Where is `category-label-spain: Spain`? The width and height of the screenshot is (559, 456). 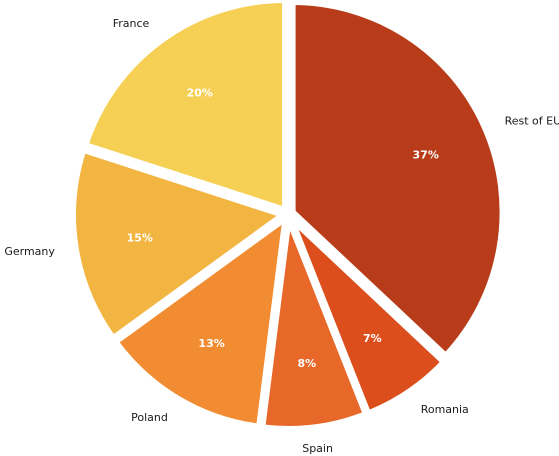 category-label-spain: Spain is located at coordinates (317, 448).